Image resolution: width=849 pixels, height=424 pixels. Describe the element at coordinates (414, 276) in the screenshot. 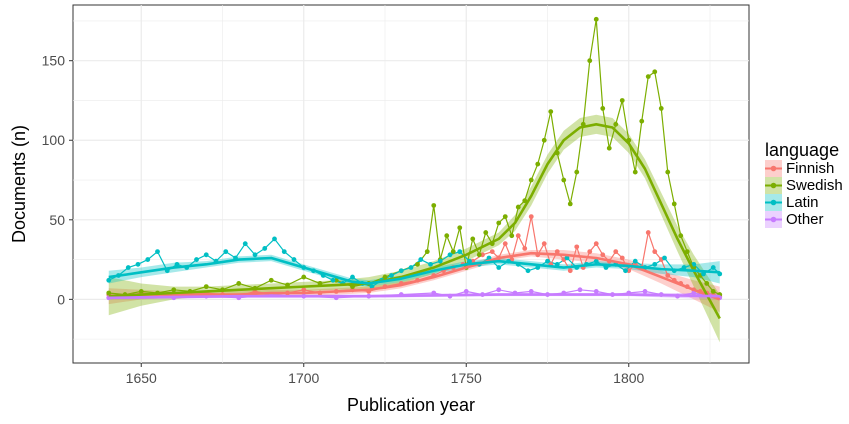

I see `smooth-line-finnish` at that location.